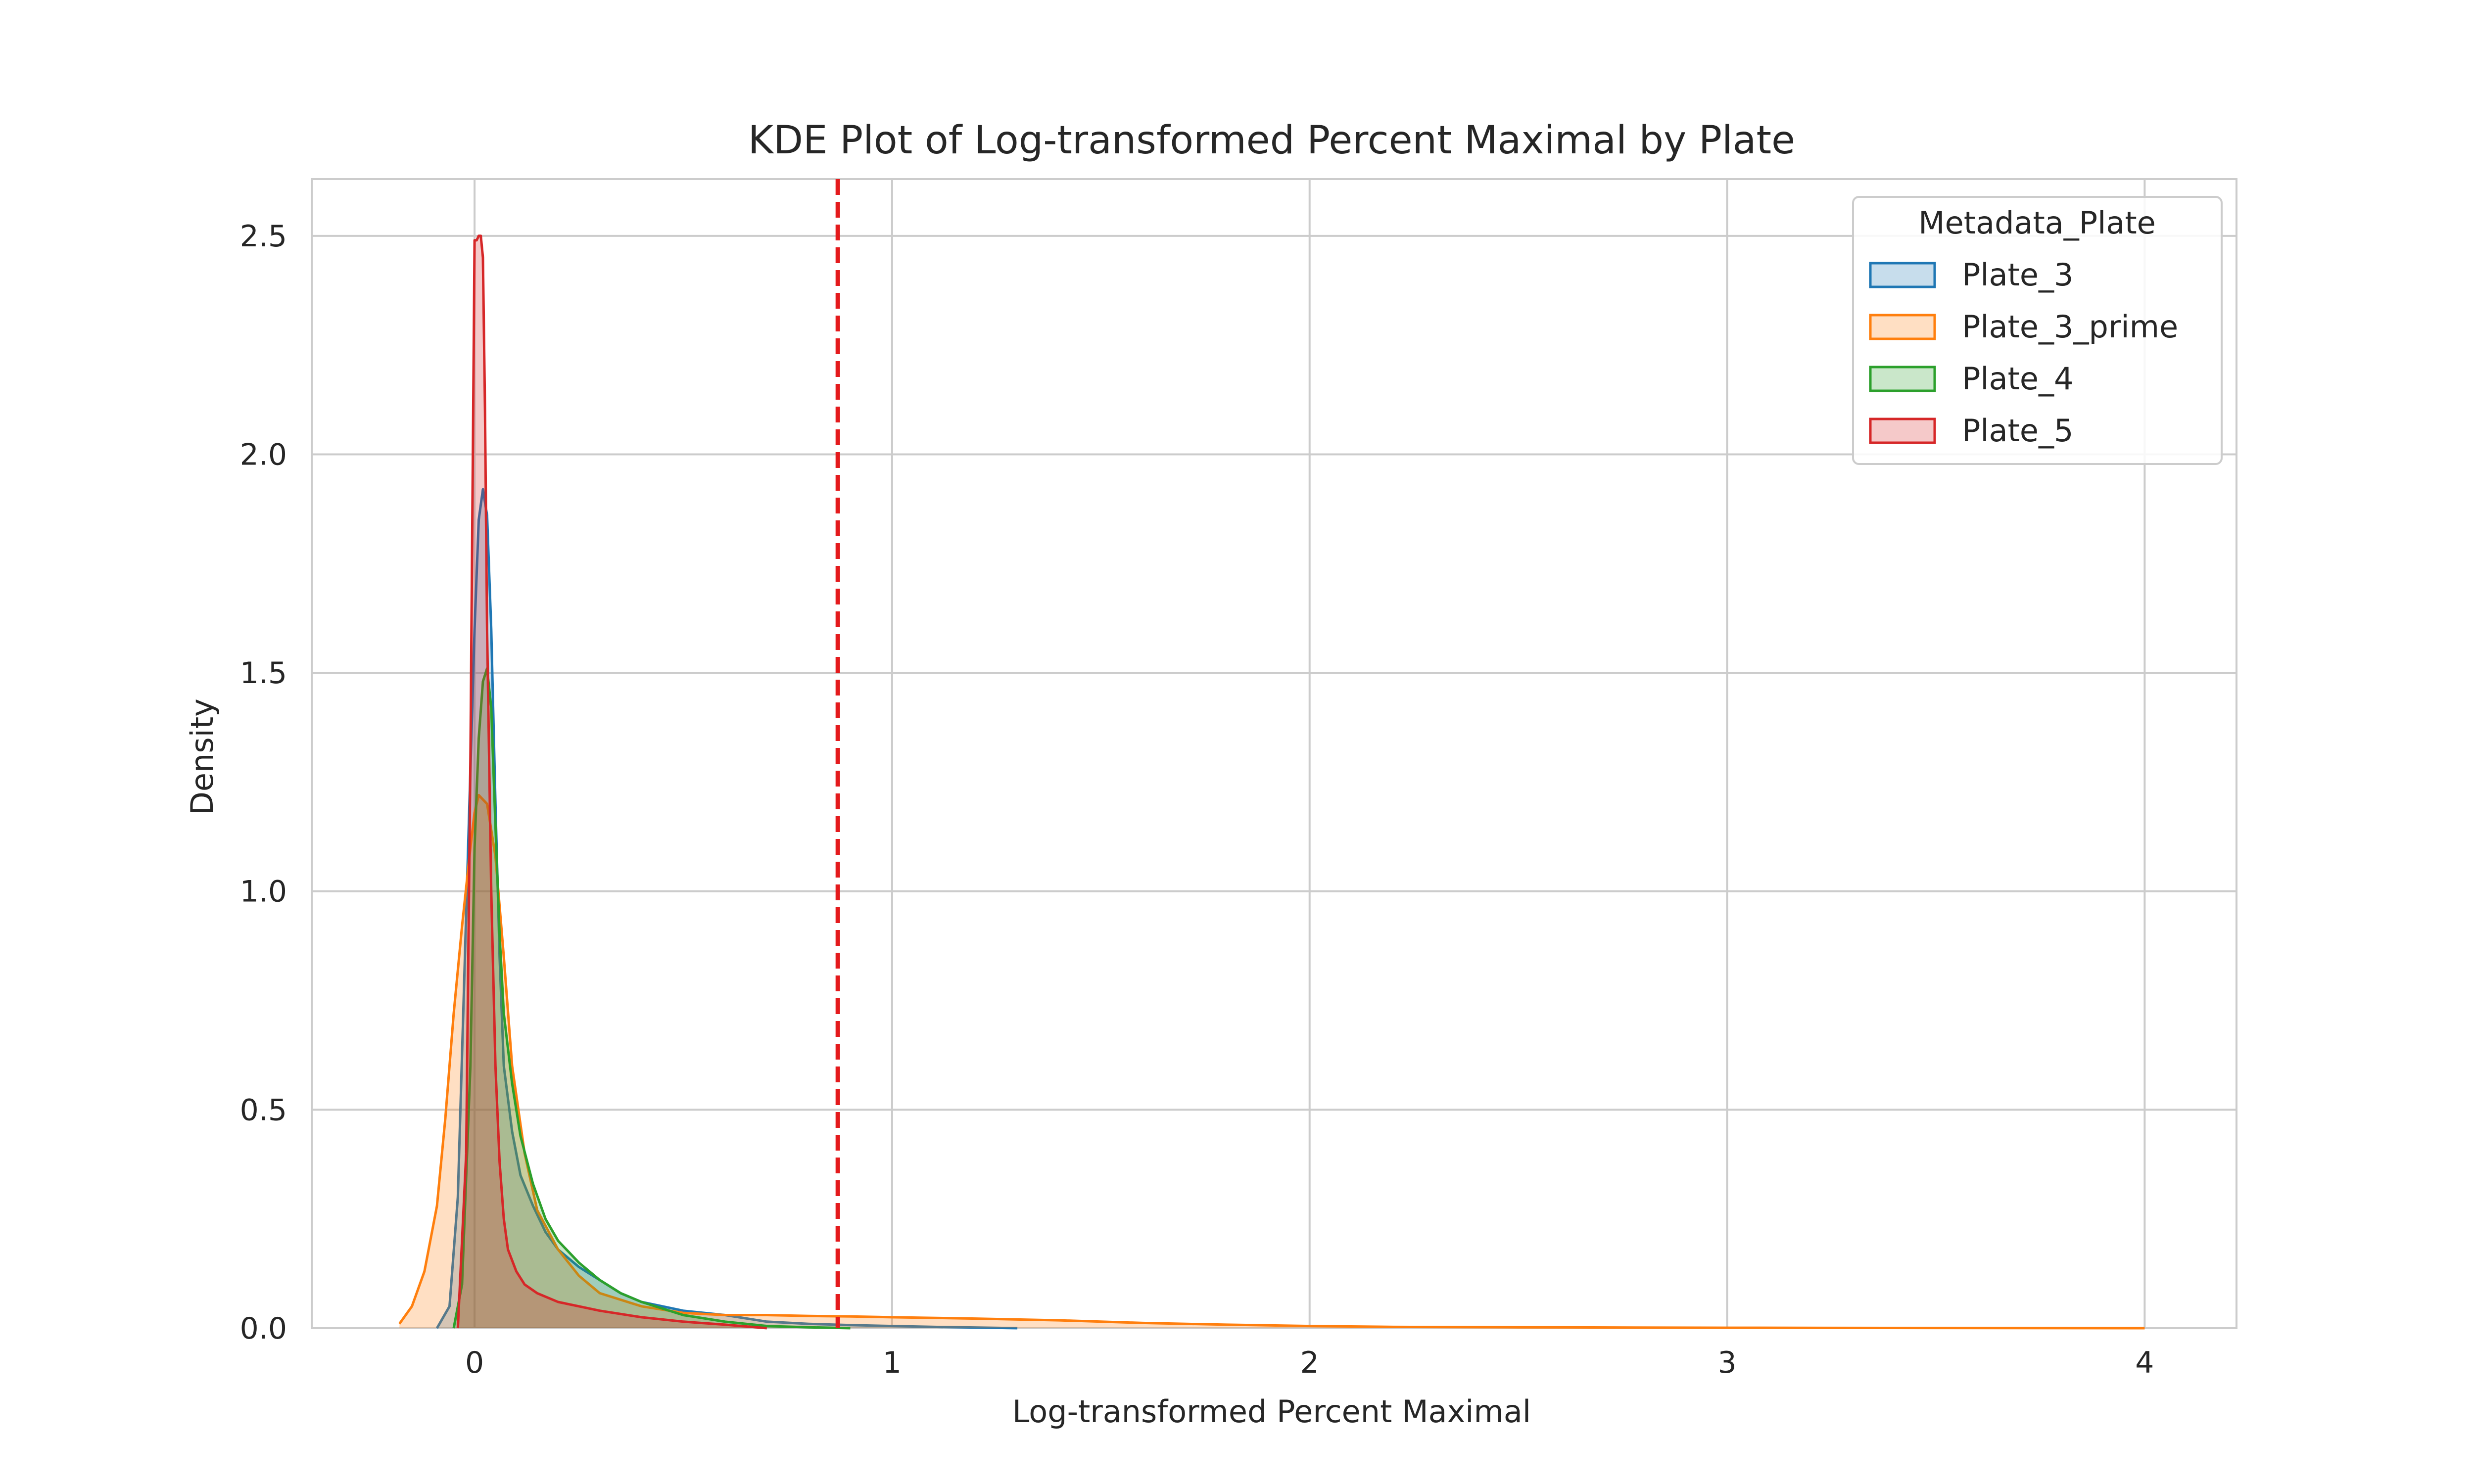 The width and height of the screenshot is (2474, 1484). Describe the element at coordinates (2018, 275) in the screenshot. I see `legend-label: Plate_3` at that location.